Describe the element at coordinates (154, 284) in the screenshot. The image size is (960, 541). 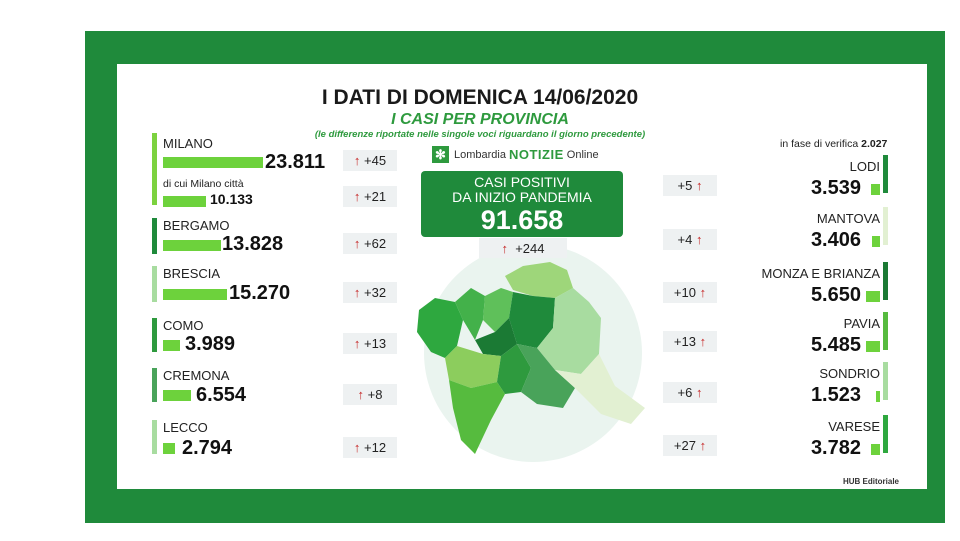
I see `accent-bar-brescia` at that location.